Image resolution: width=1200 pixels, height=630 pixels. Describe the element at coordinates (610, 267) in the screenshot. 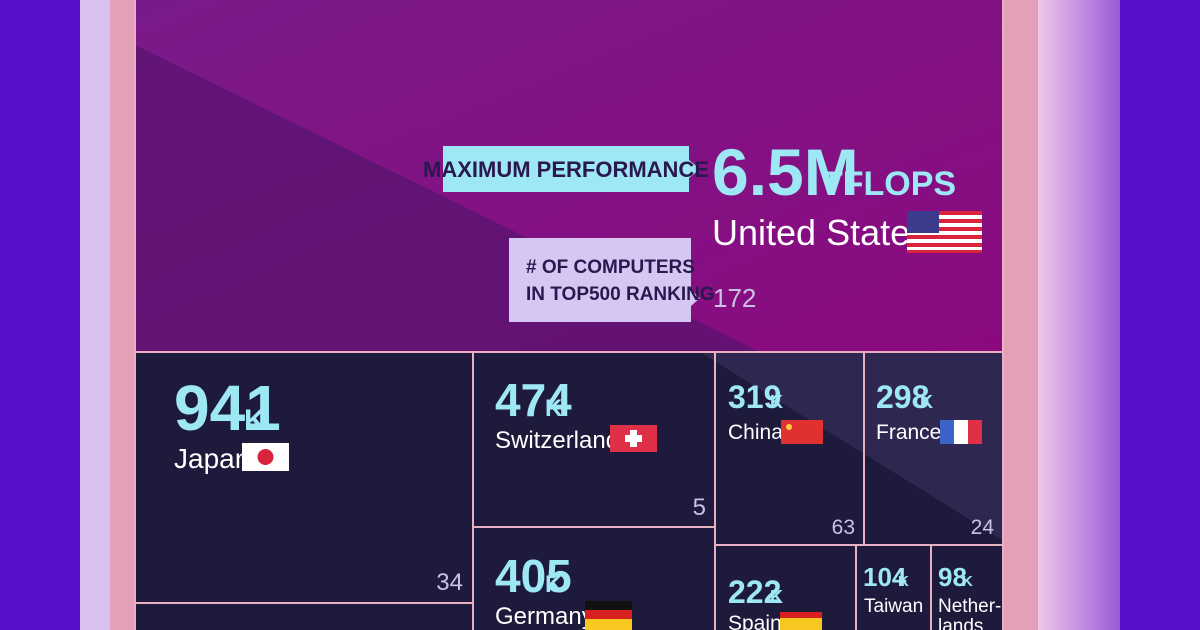

I see `label: # OF COMPUTERS` at that location.